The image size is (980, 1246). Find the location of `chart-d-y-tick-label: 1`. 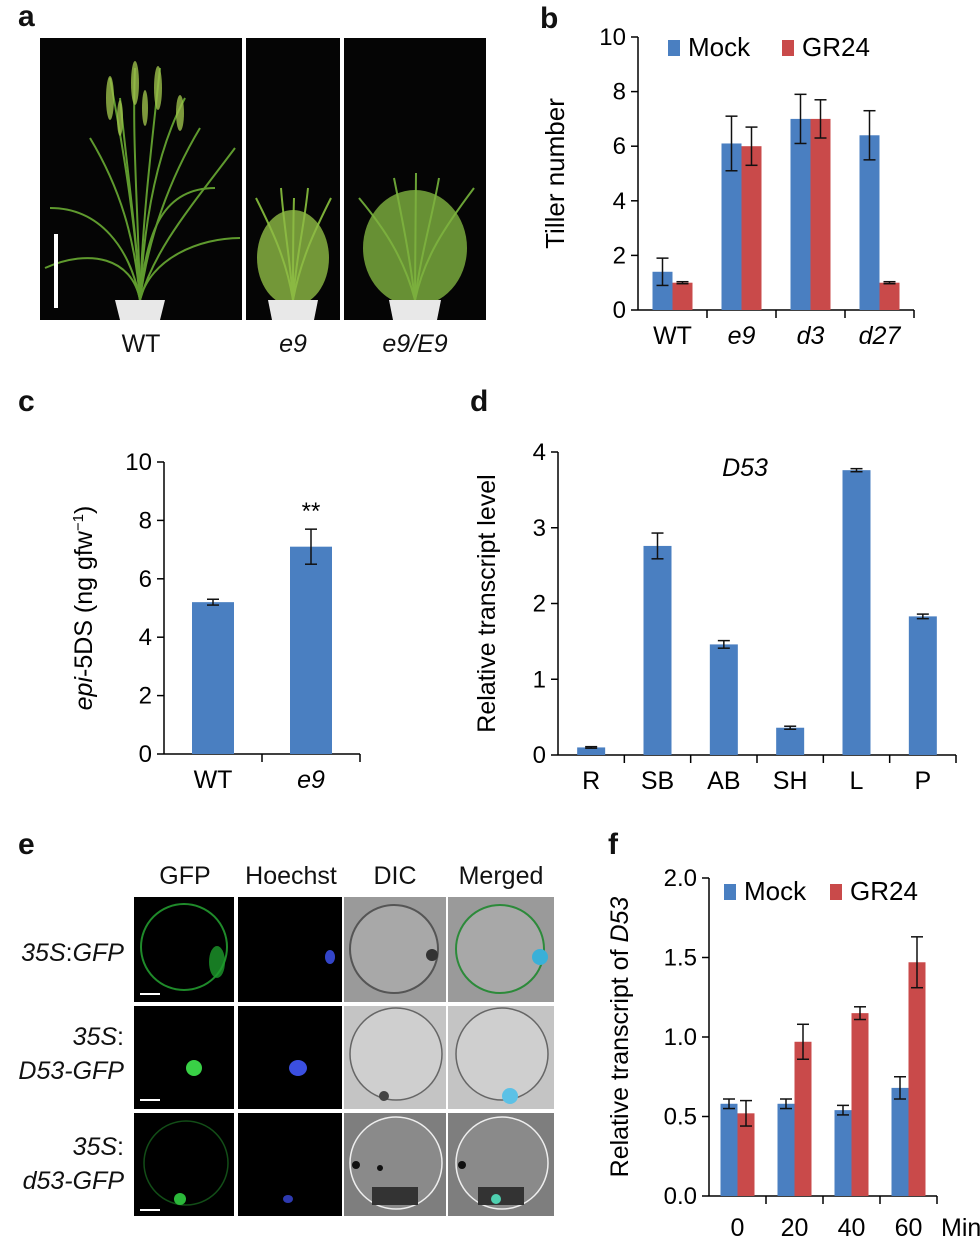

chart-d-y-tick-label: 1 is located at coordinates (539, 679).